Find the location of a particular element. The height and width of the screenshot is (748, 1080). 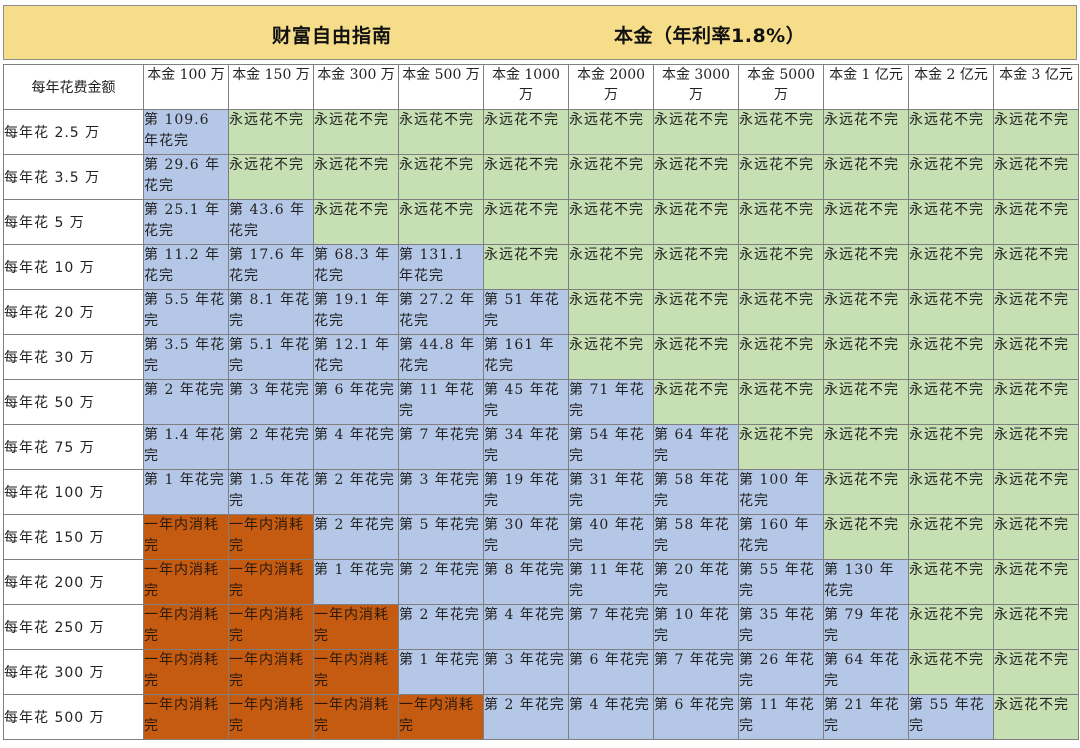

table-cell: 第 3.5 年花完 is located at coordinates (186, 357).